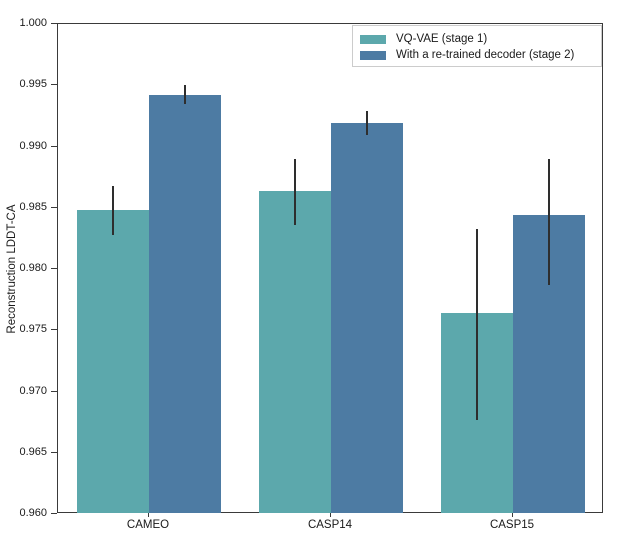  I want to click on legend-label-vqvae-stage1: VQ-VAE (stage 1), so click(442, 39).